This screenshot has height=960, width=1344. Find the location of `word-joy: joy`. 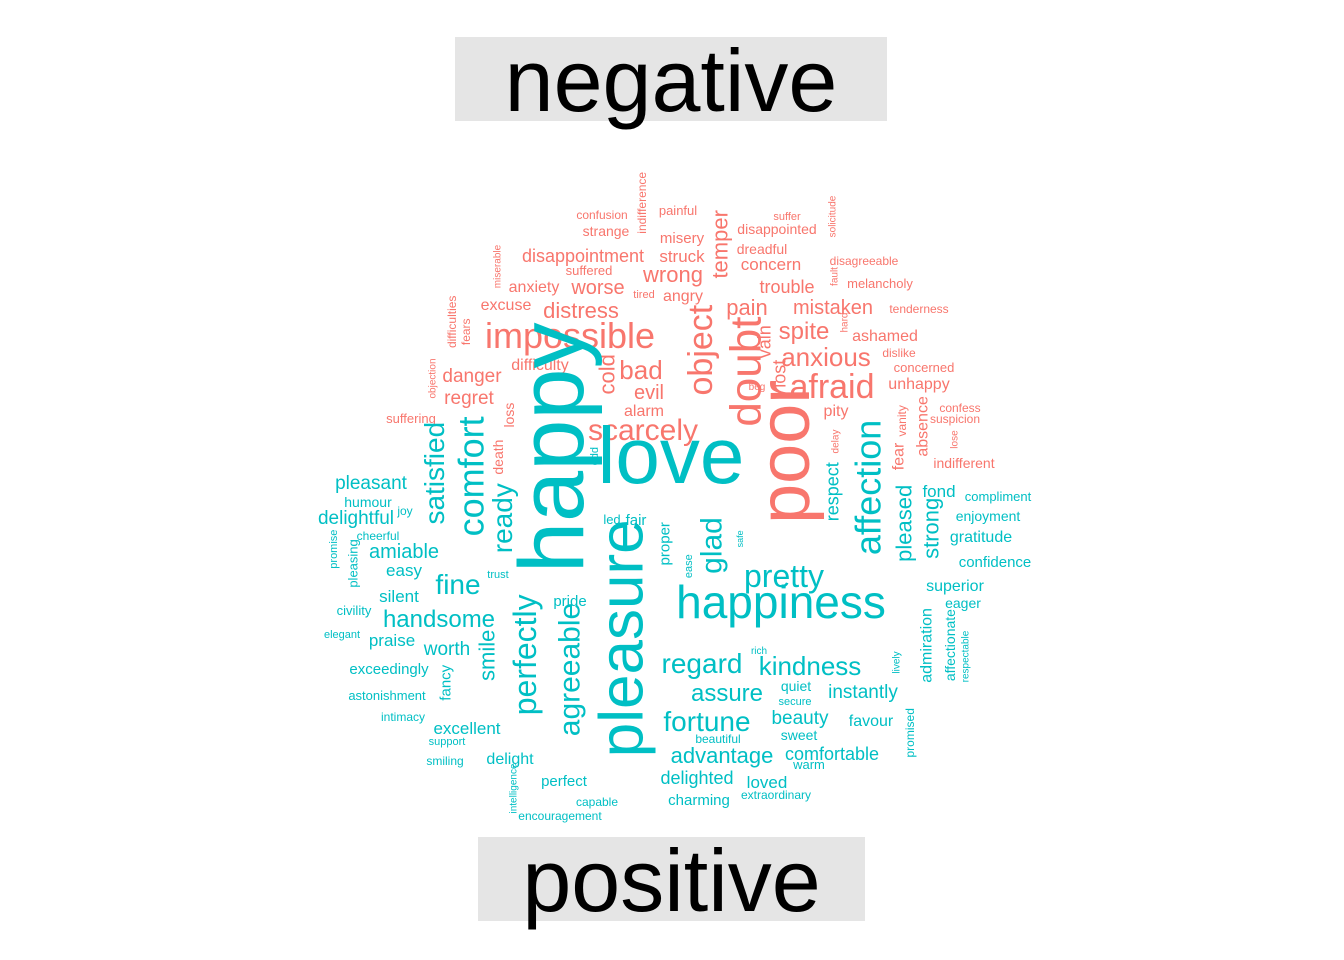

word-joy: joy is located at coordinates (404, 511).